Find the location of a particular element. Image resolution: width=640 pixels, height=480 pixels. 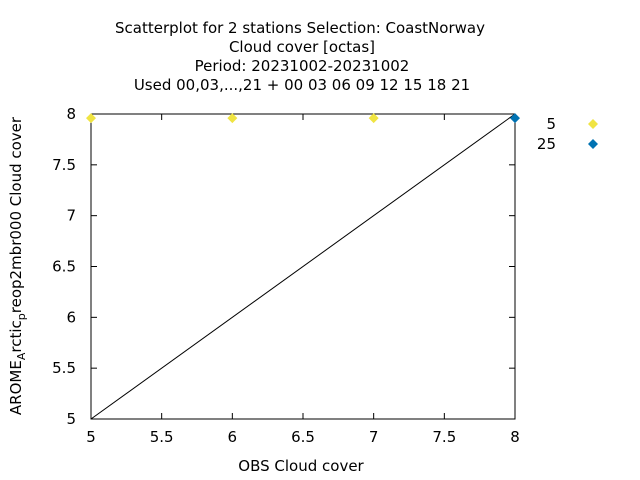

y-tick-label: 7 is located at coordinates (71, 216).